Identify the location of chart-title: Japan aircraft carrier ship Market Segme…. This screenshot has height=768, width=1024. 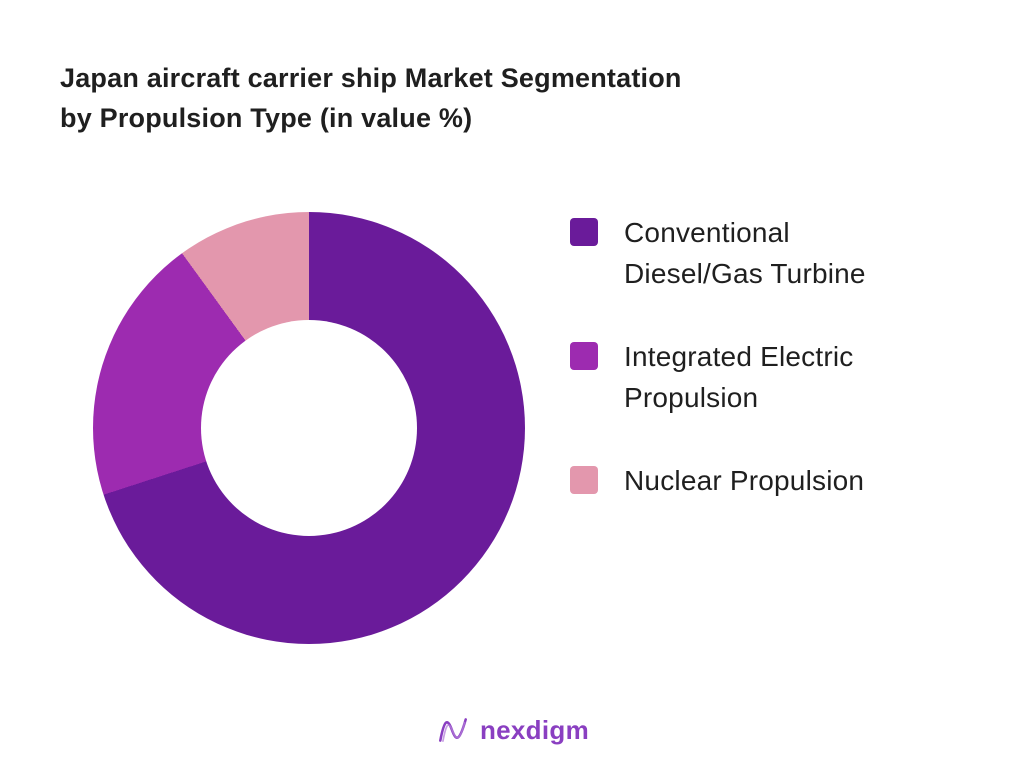
(430, 98).